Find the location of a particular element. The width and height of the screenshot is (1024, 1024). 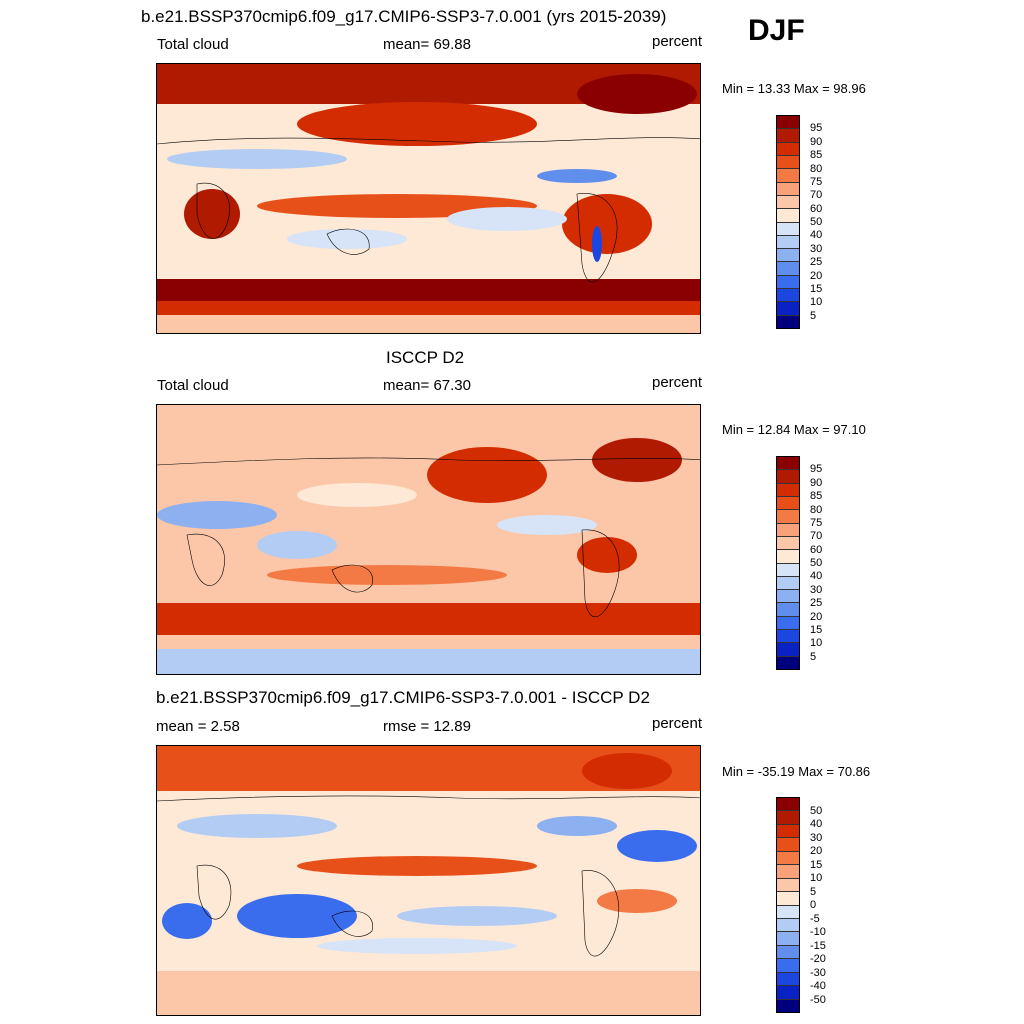

panel-3-left-label: mean = 2.58 is located at coordinates (198, 726).